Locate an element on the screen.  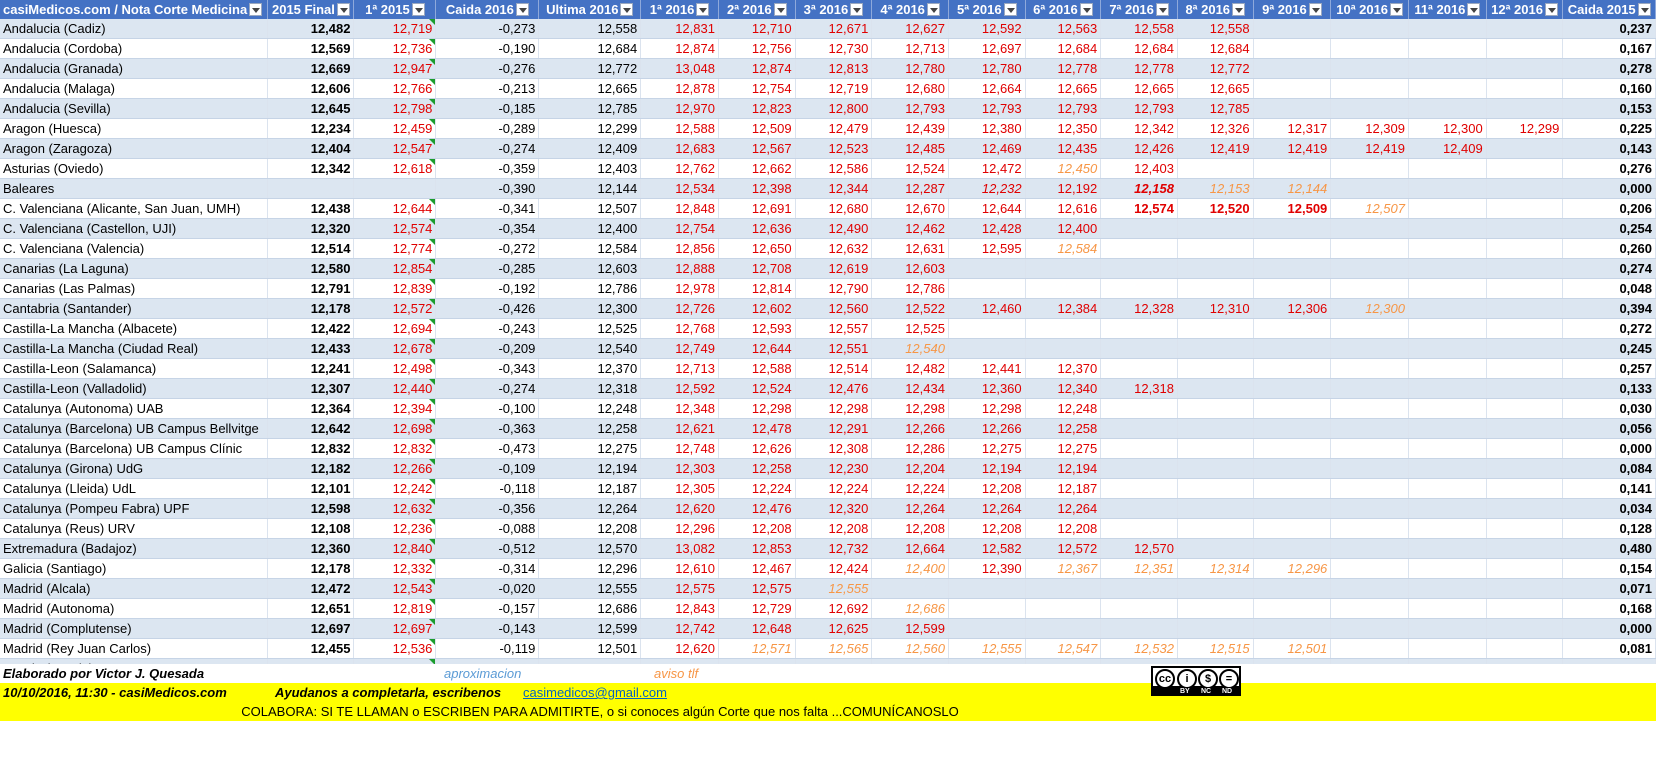
cell-3-2016: 12,230 is located at coordinates (834, 468).